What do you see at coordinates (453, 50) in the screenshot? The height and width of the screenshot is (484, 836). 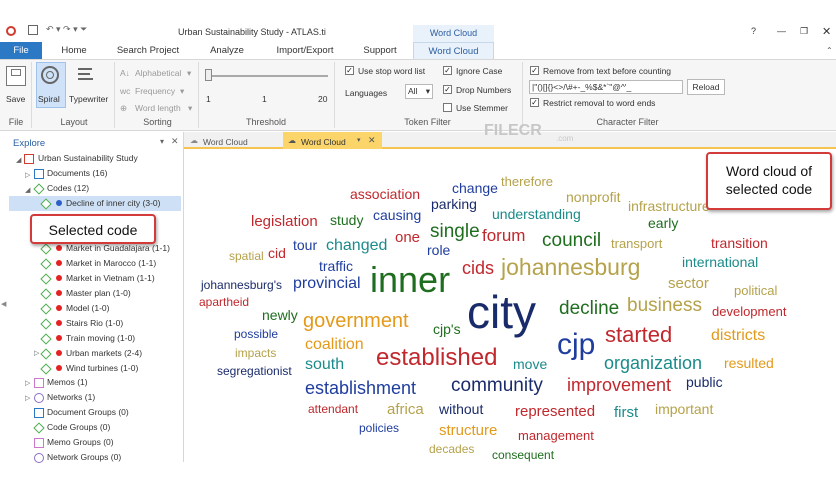 I see `tab-word-cloud: Word Cloud` at bounding box center [453, 50].